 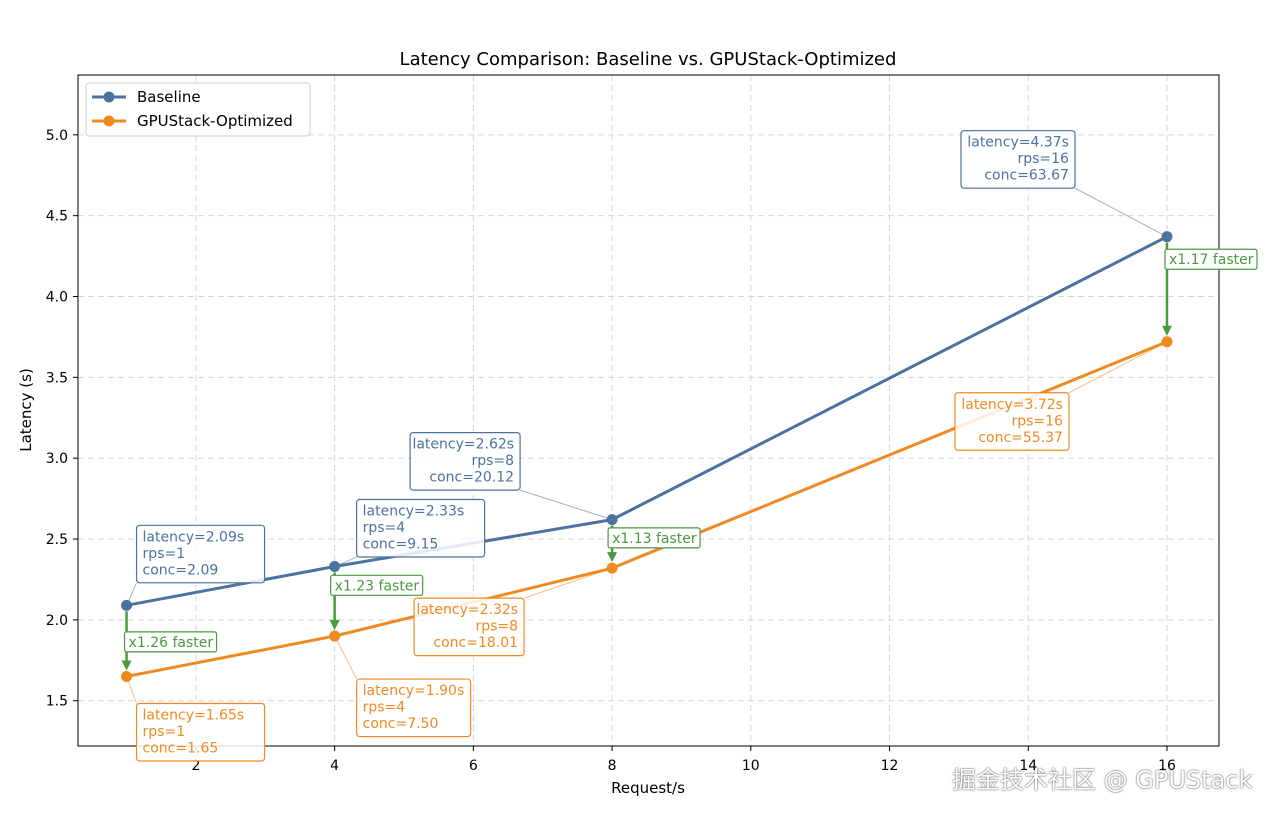 I want to click on annotation-text: latency=1.90s, so click(x=414, y=691).